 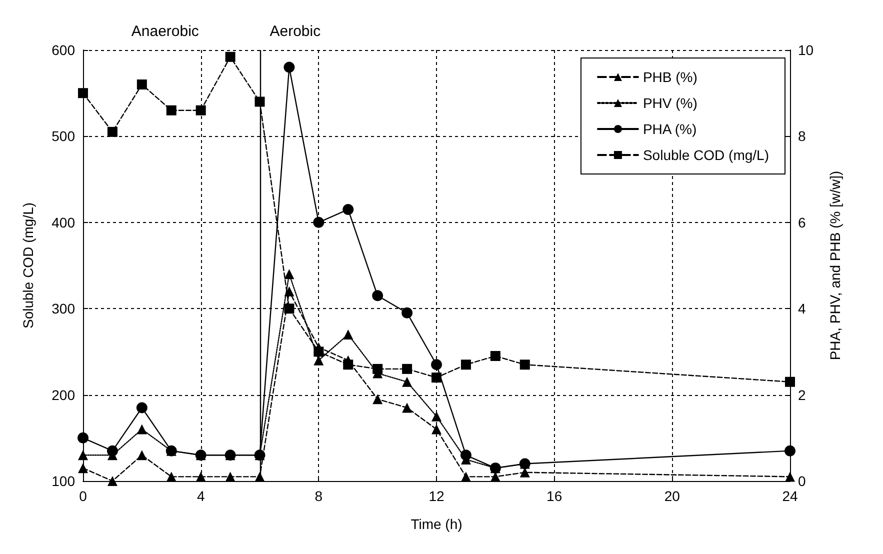 What do you see at coordinates (835, 265) in the screenshot?
I see `y2-axis-title: PHA, PHV, and PHB (% [w/w])` at bounding box center [835, 265].